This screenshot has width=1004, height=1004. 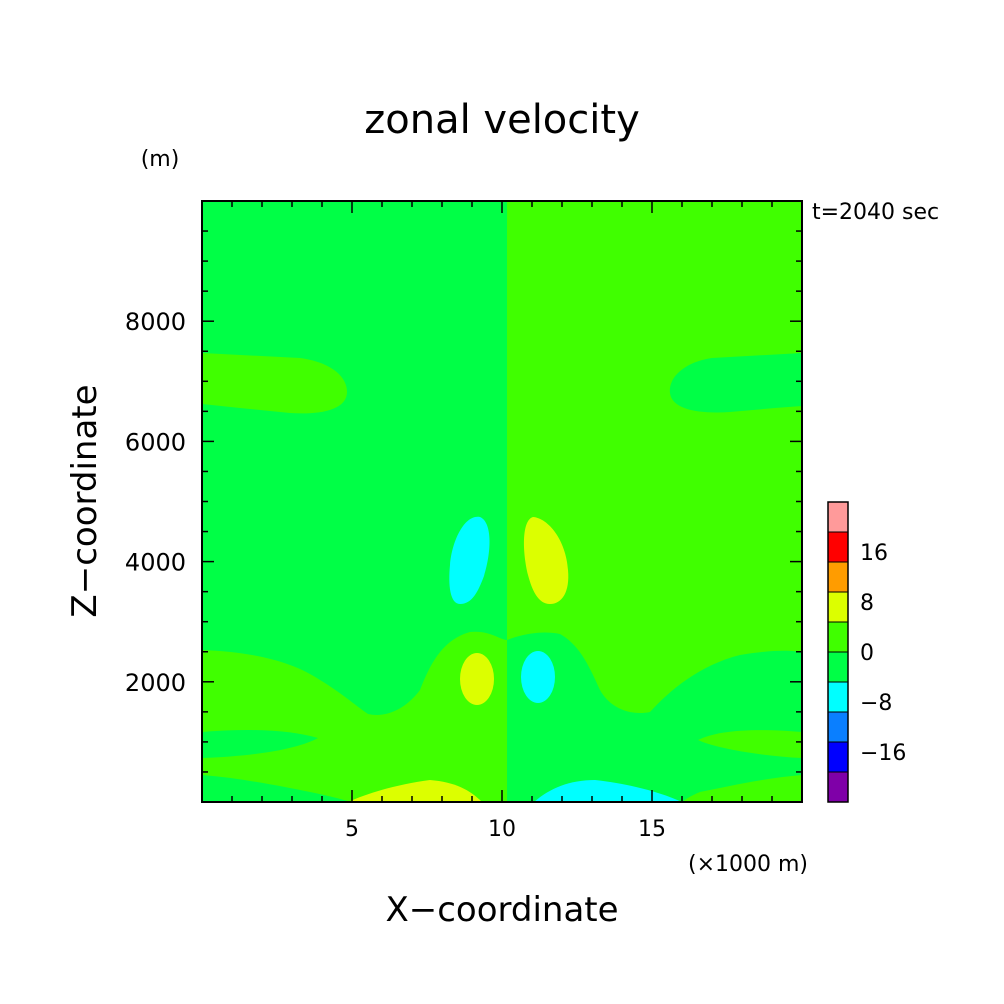 I want to click on x-tick-label: 10, so click(x=502, y=829).